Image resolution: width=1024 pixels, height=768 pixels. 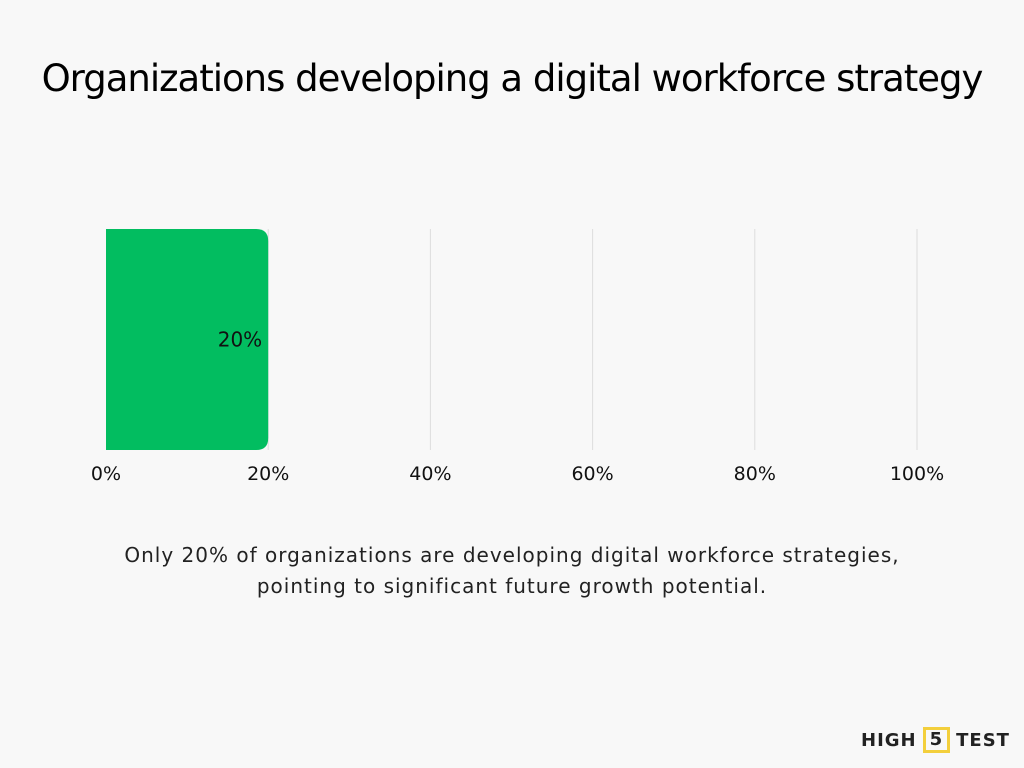 I want to click on x-tick-label: 80%, so click(x=755, y=474).